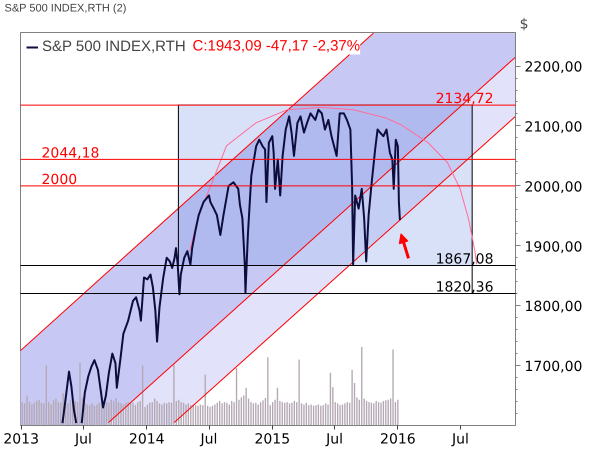 The width and height of the screenshot is (595, 450). What do you see at coordinates (276, 46) in the screenshot?
I see `annotation: C:1943,09 -47,17 -2,37%` at bounding box center [276, 46].